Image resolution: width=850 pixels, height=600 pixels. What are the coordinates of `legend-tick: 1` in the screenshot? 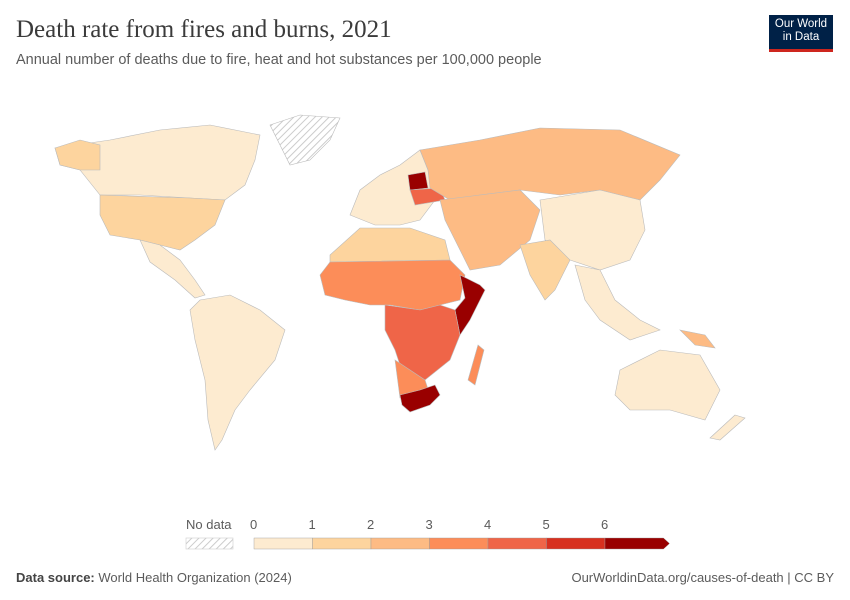 It's located at (312, 524).